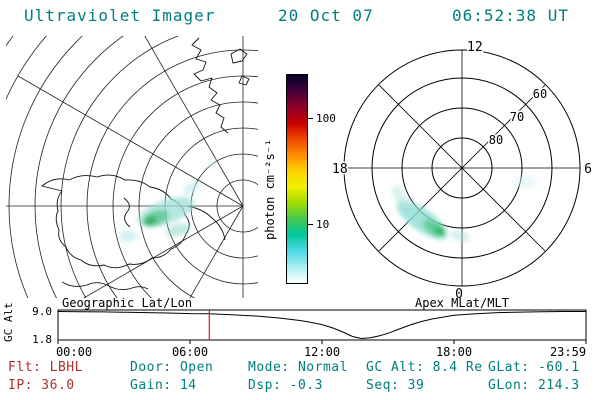 The height and width of the screenshot is (400, 600). Describe the element at coordinates (326, 15) in the screenshot. I see `observation-date: 20 Oct 07` at that location.